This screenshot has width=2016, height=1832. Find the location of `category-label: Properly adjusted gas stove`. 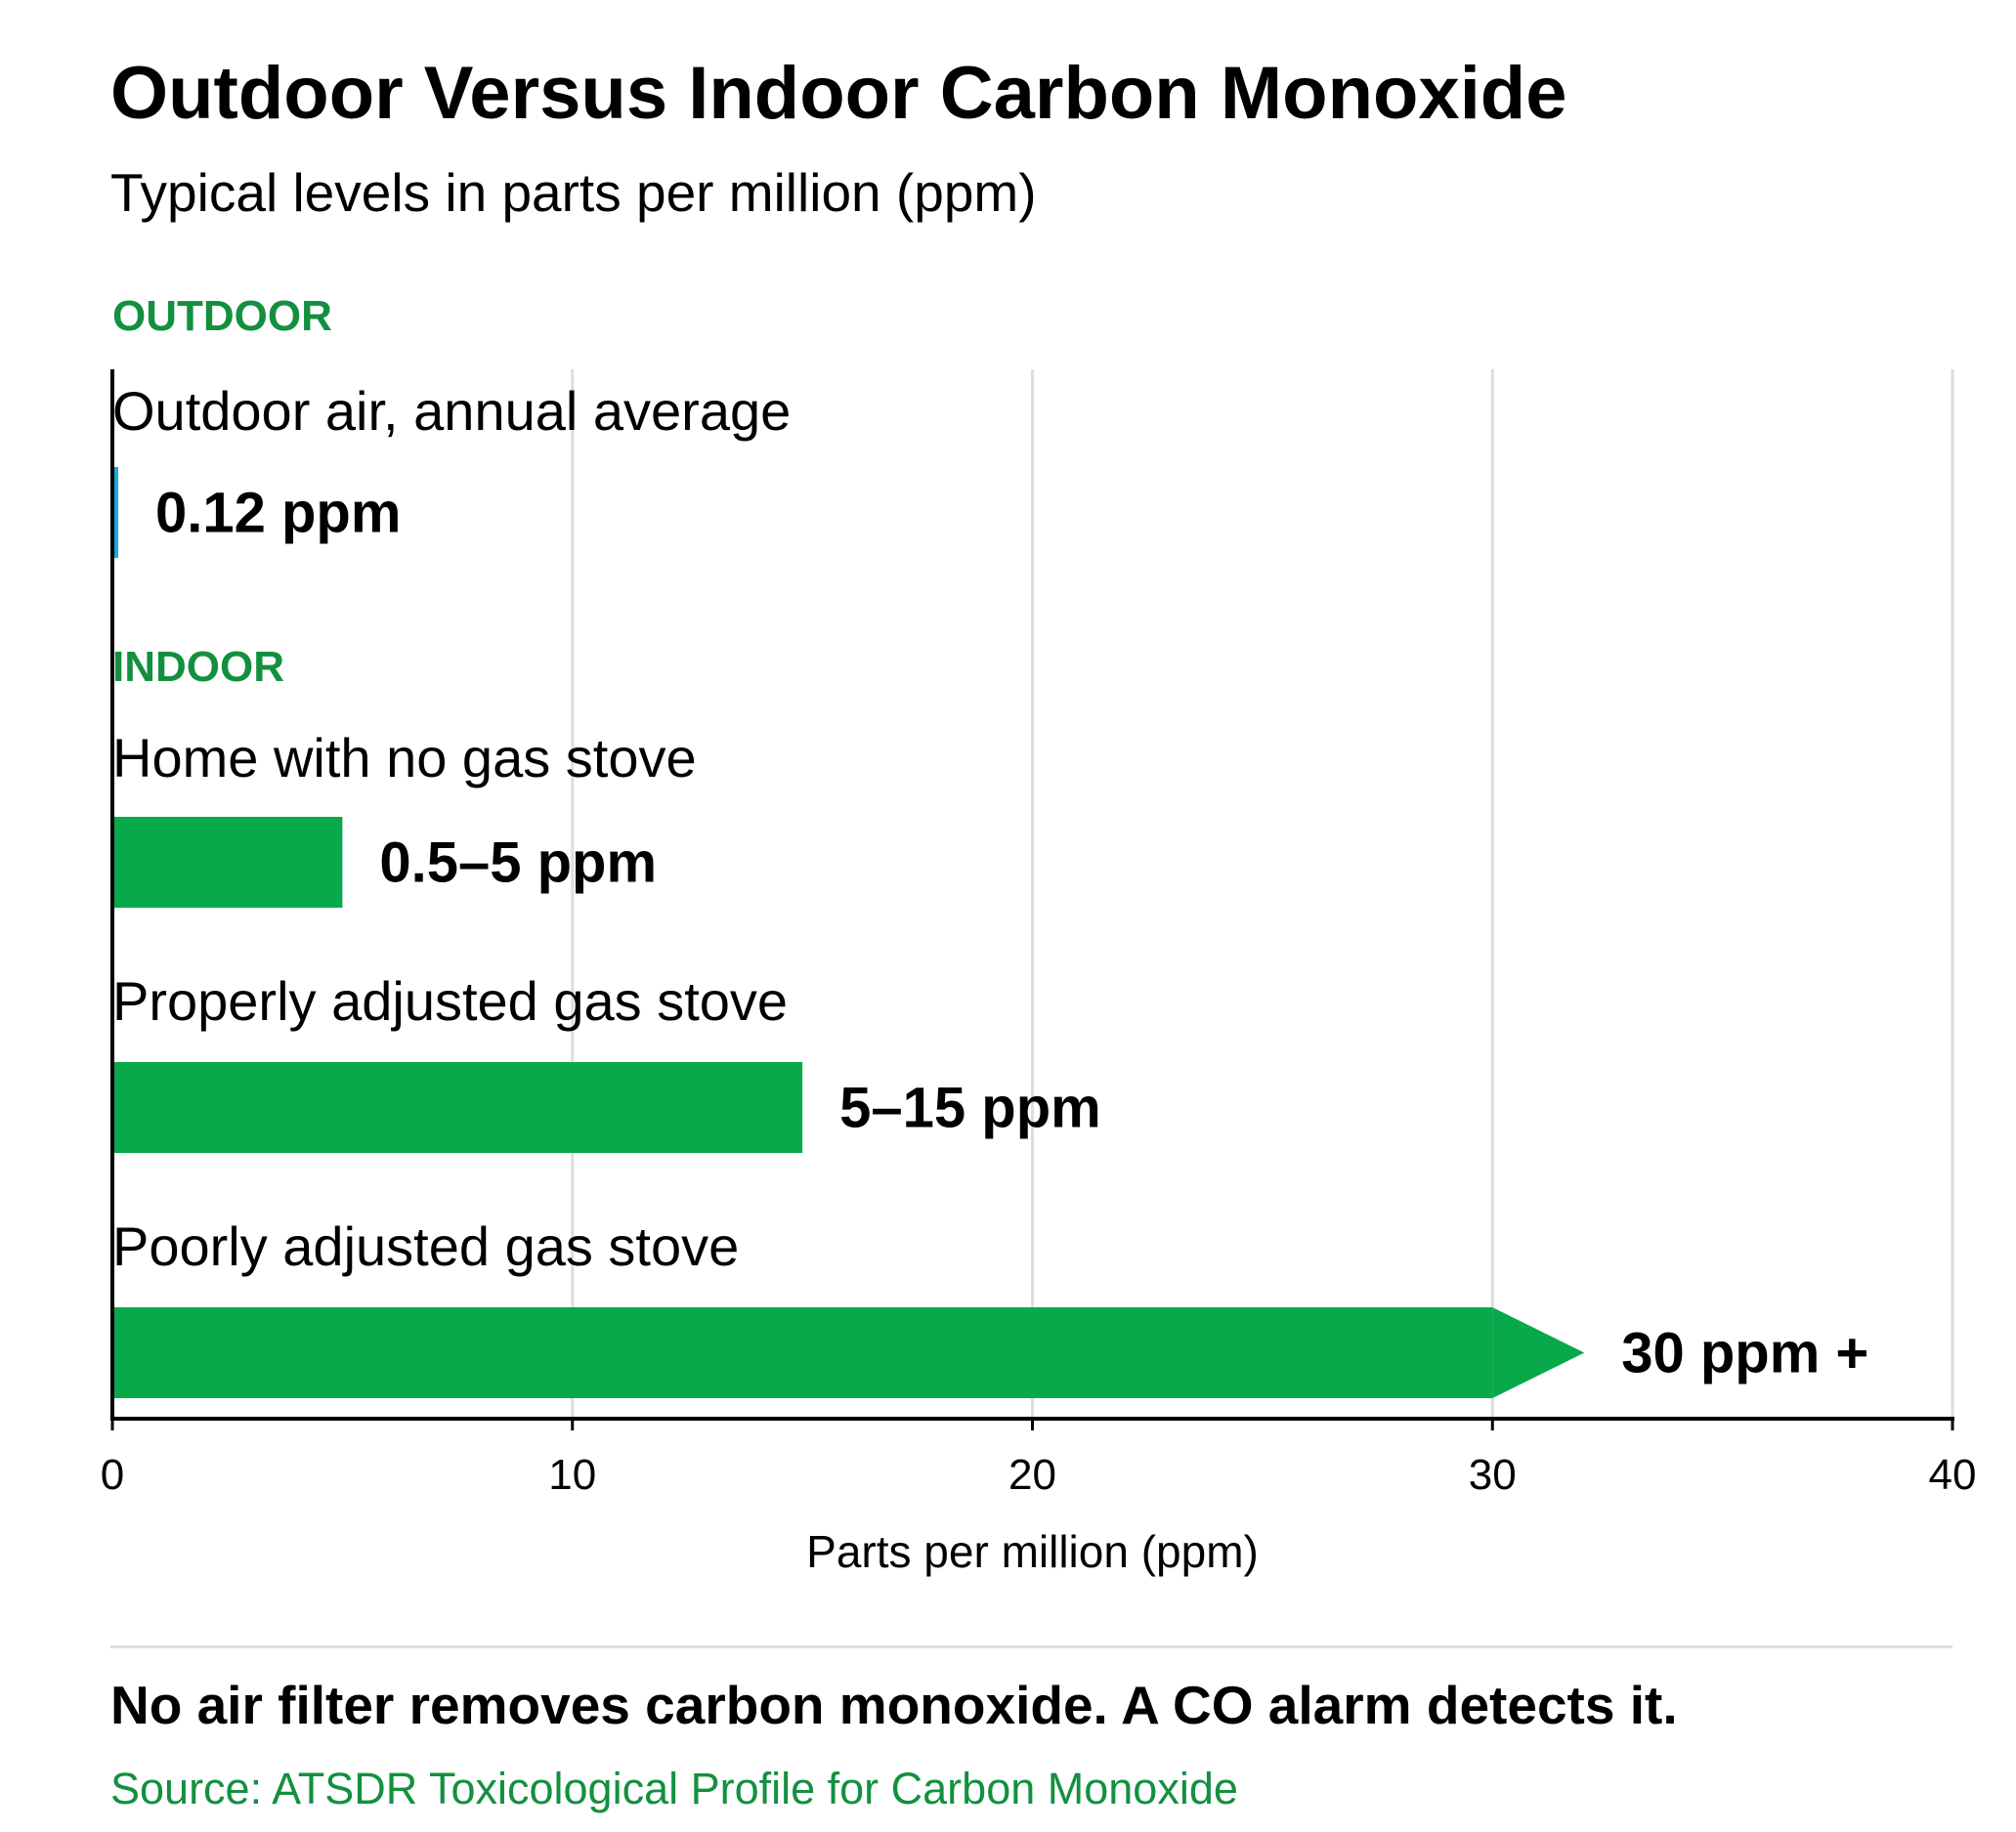

category-label: Properly adjusted gas stove is located at coordinates (450, 1001).